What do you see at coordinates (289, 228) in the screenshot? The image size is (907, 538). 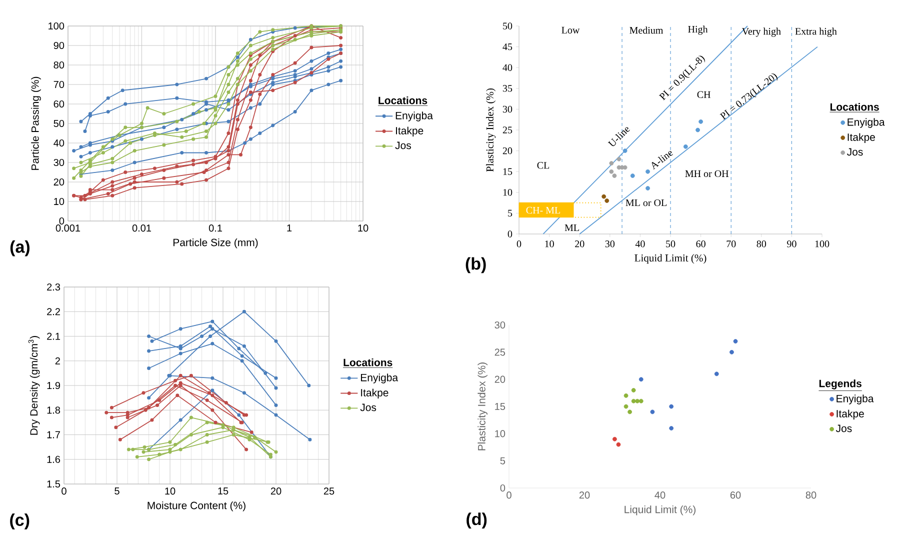 I see `x-tick-label: 1` at bounding box center [289, 228].